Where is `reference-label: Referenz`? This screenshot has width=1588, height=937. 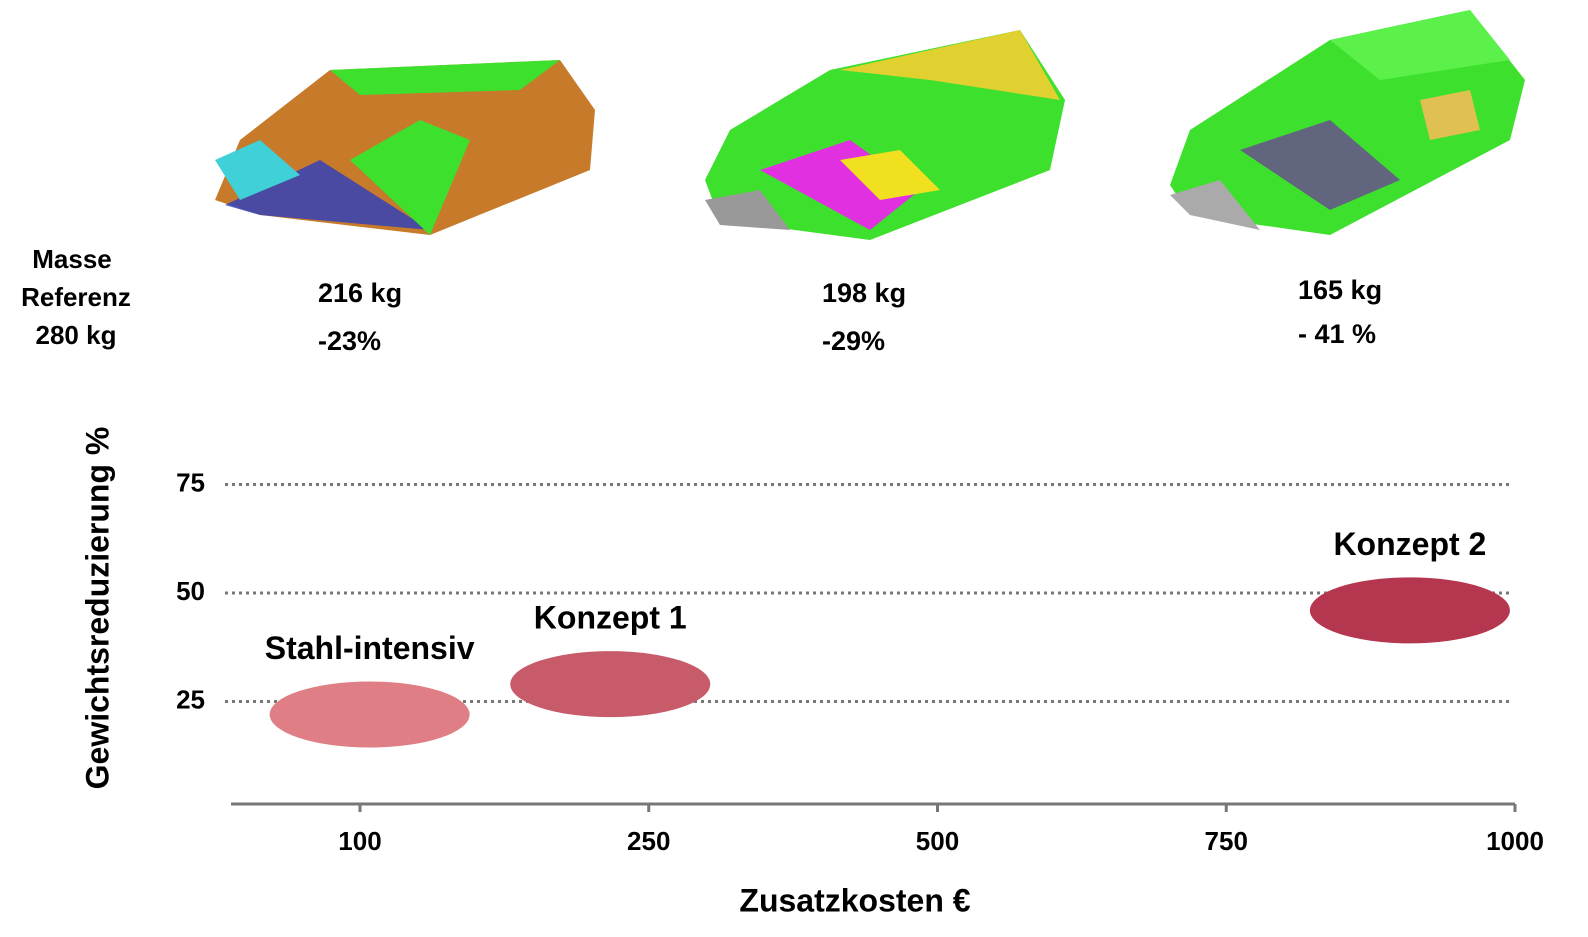
reference-label: Referenz is located at coordinates (76, 297).